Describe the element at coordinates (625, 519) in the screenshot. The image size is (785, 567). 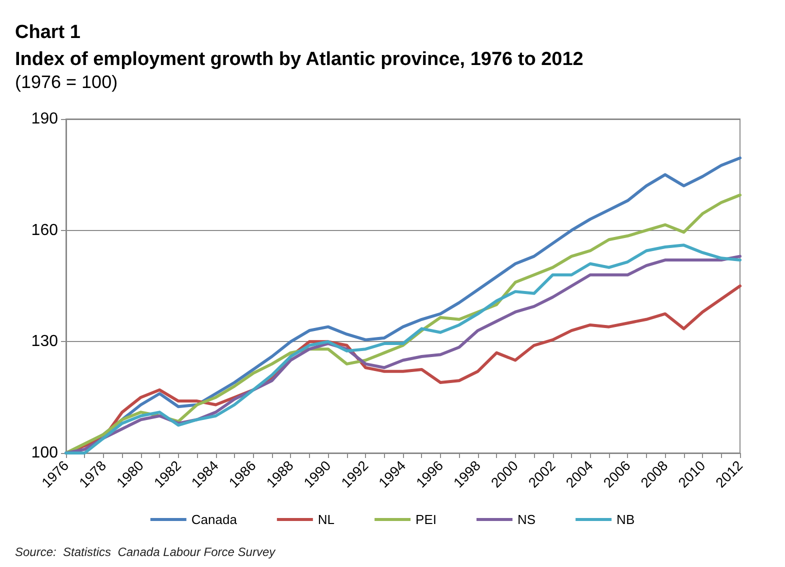
I see `legend-label: NB` at that location.